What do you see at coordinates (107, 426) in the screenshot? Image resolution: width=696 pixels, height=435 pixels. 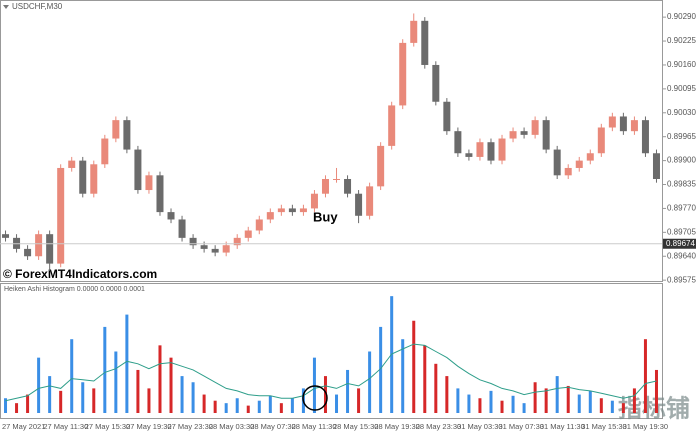 I see `x-tick-label: 27 May 15:30` at bounding box center [107, 426].